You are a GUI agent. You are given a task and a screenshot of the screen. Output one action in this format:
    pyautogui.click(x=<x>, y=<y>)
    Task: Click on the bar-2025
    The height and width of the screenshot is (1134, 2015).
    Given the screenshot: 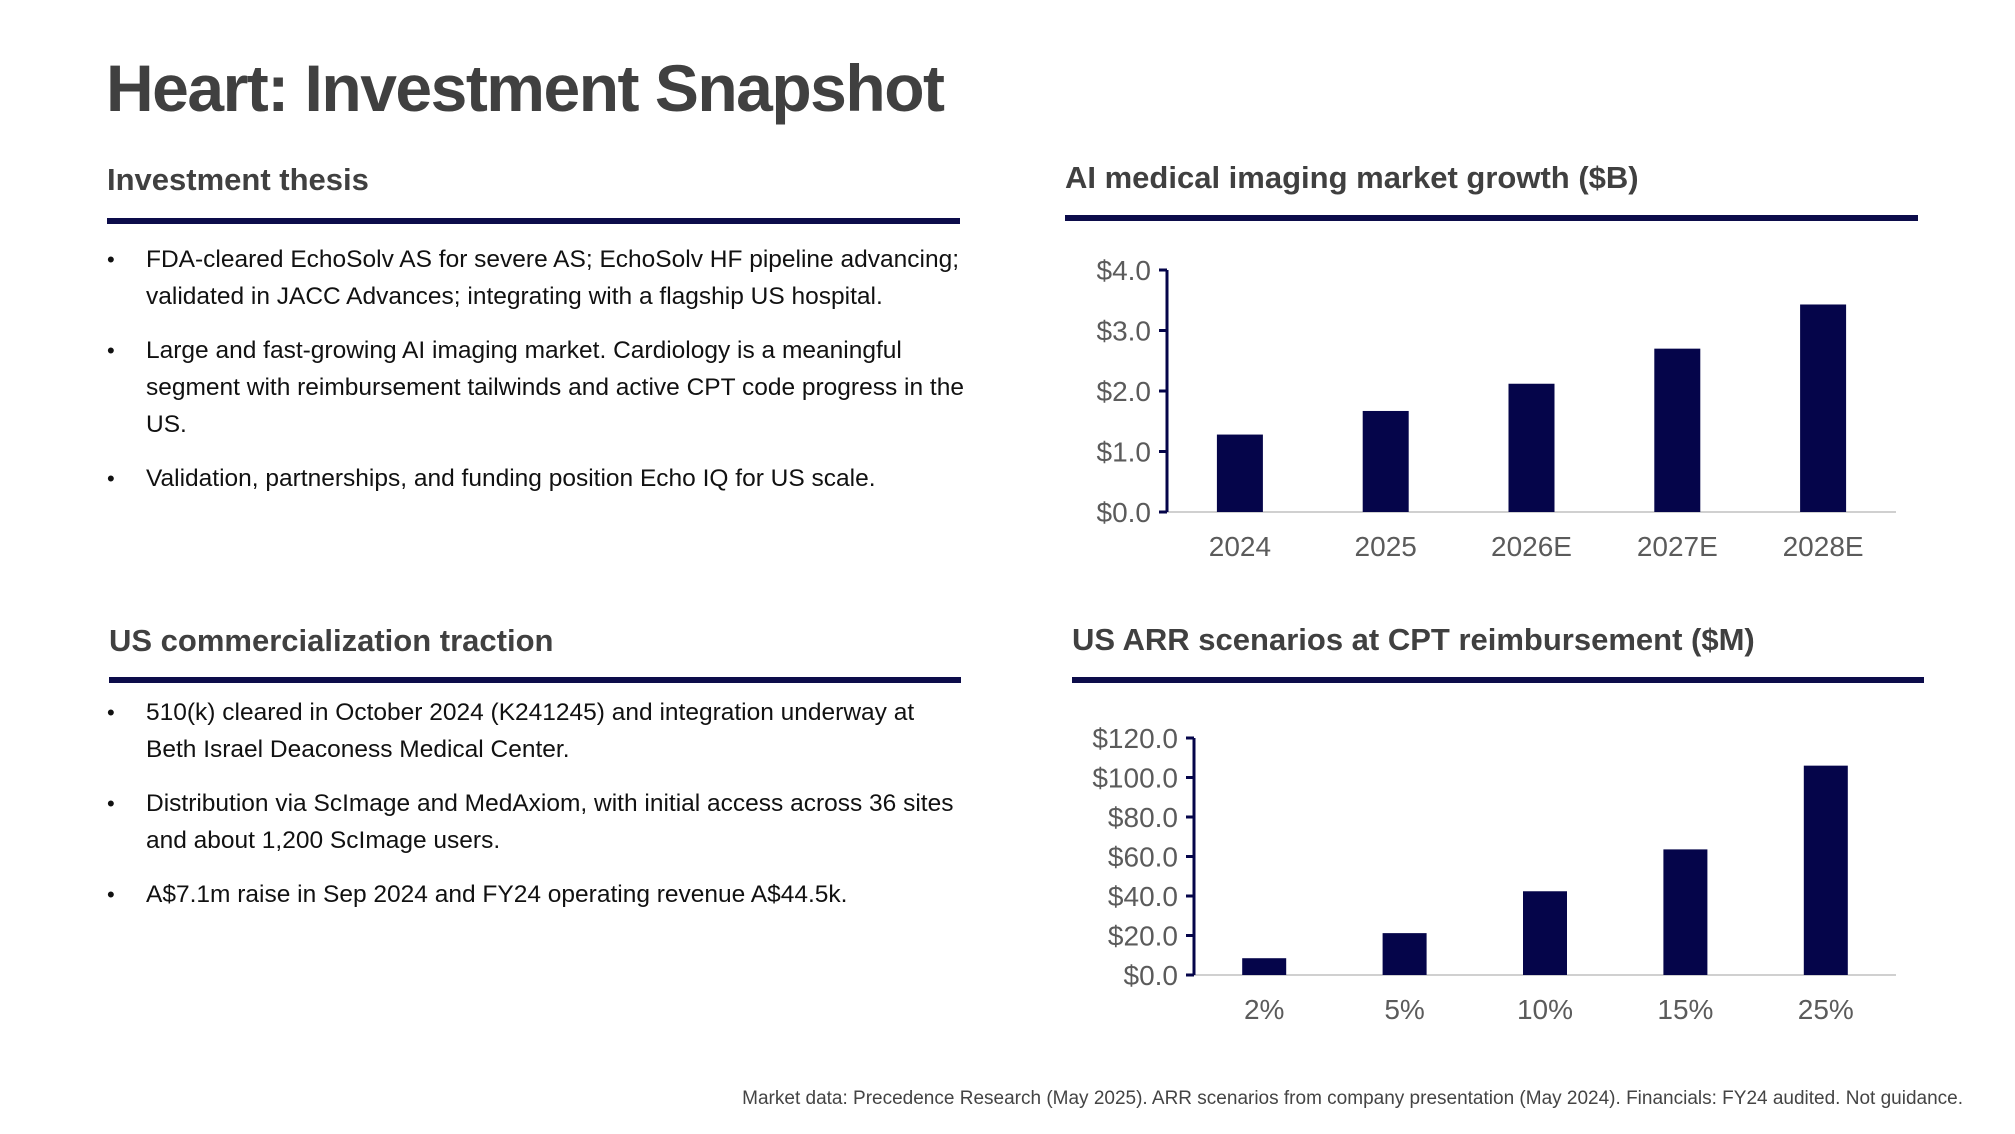 What is the action you would take?
    pyautogui.click(x=1385, y=461)
    